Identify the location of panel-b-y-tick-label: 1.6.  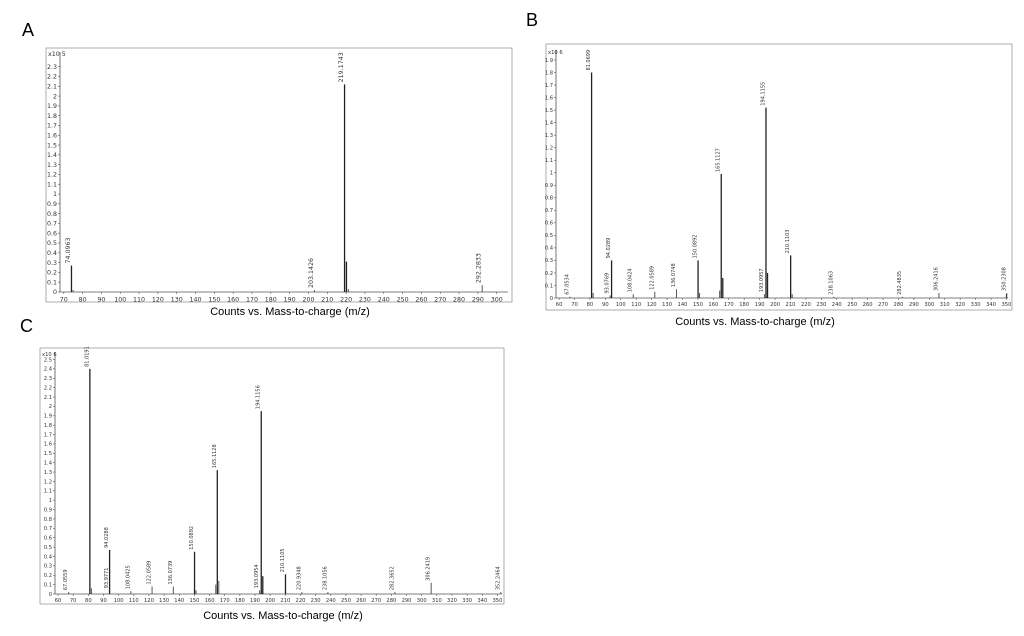
(549, 98).